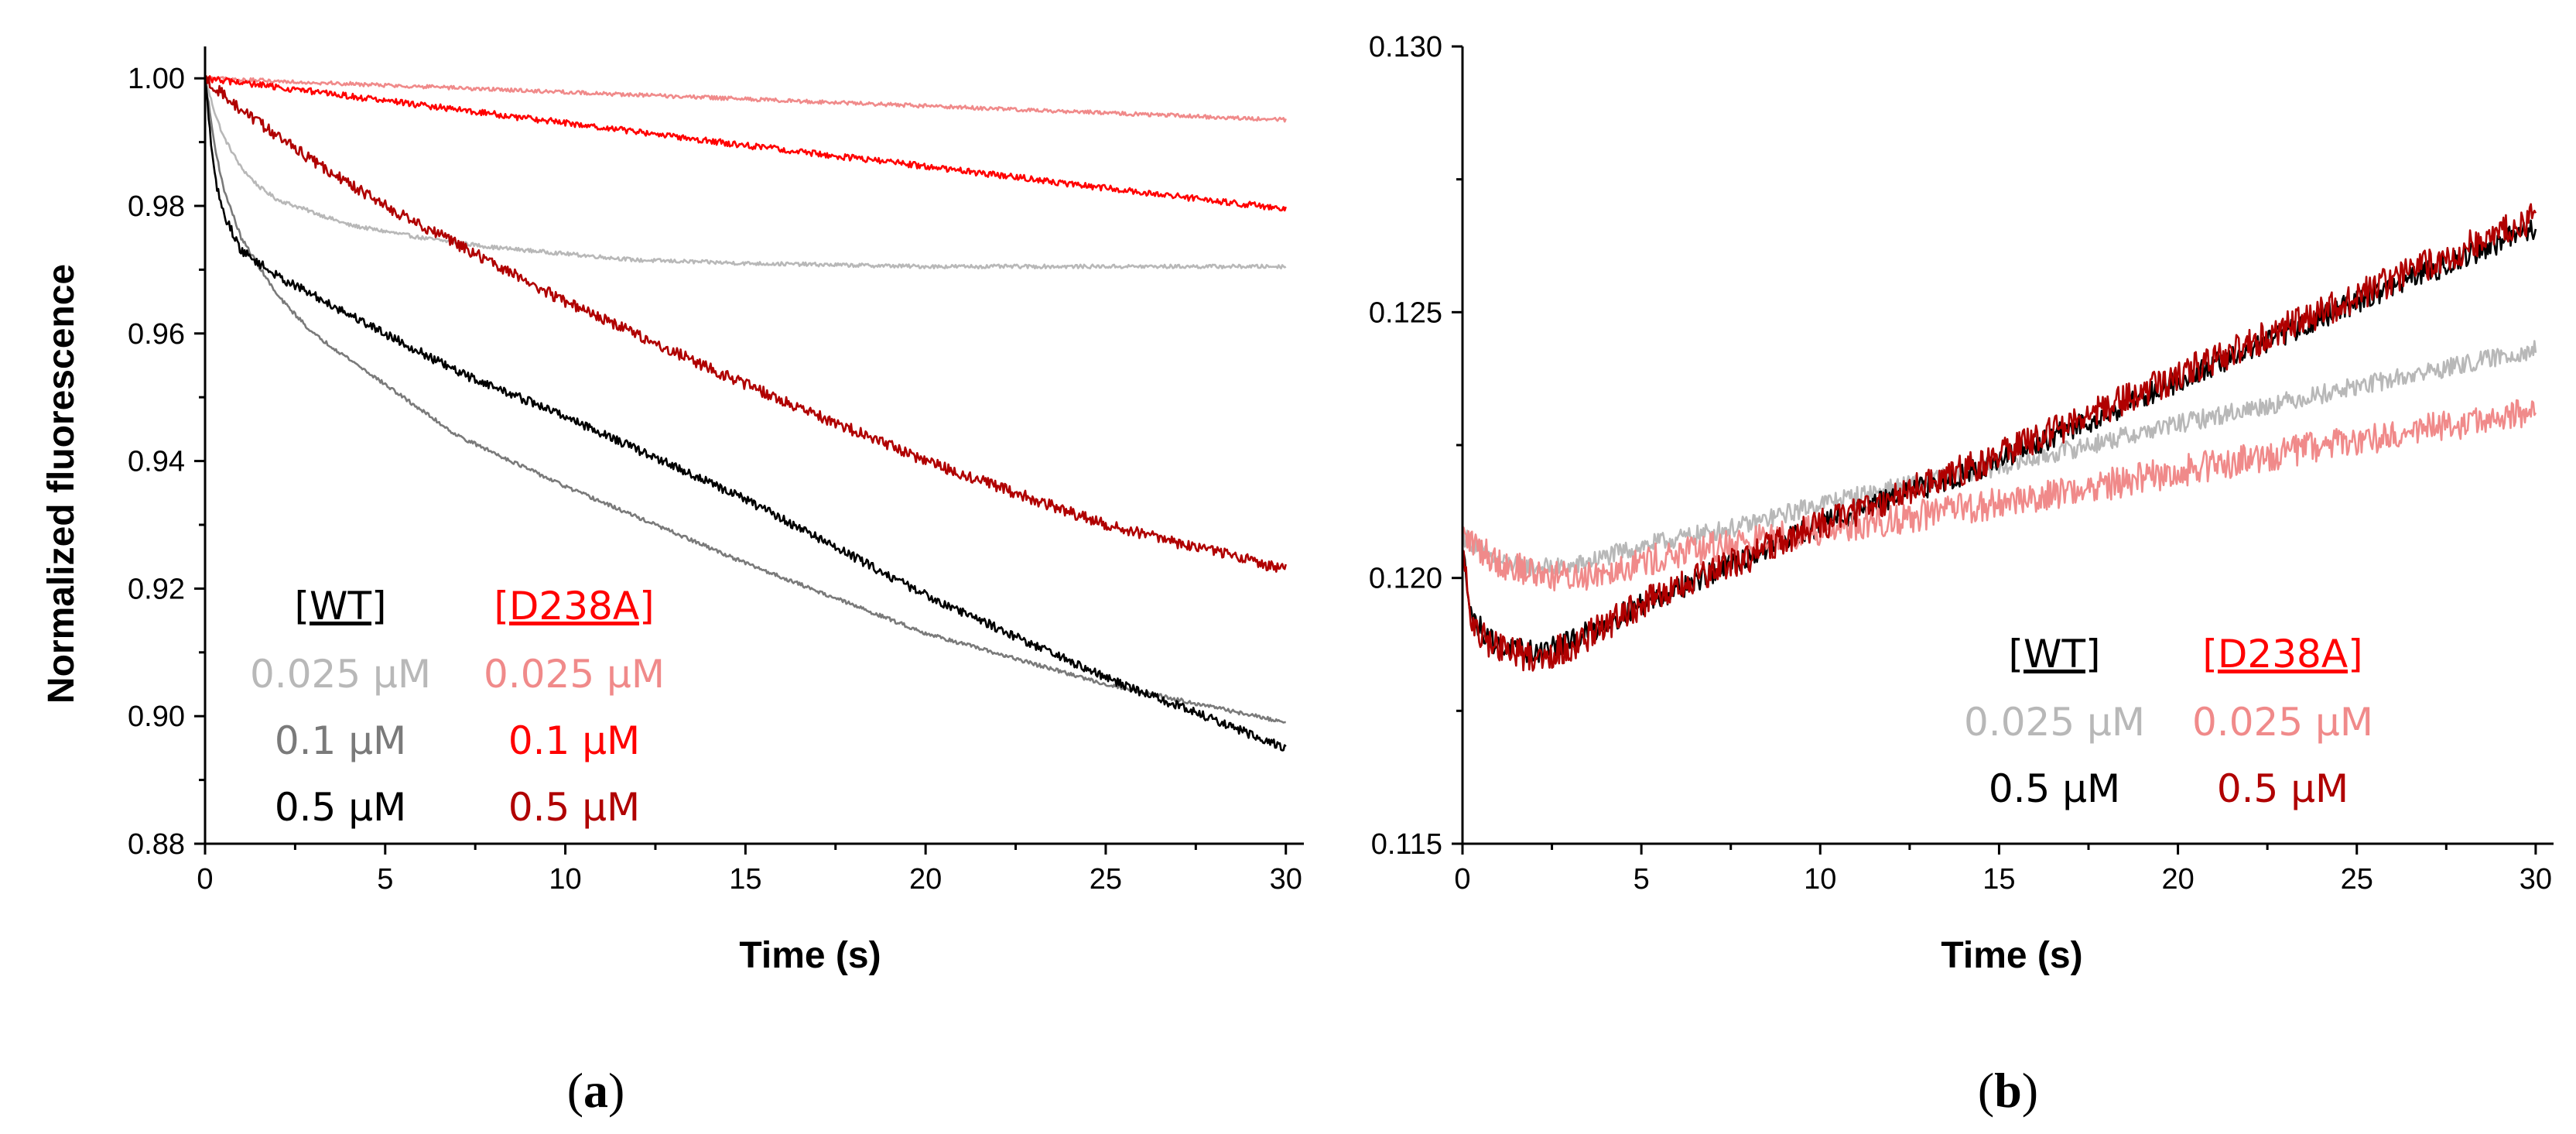 The width and height of the screenshot is (2576, 1134). I want to click on panel-b-y-tick-label: 0.120, so click(1406, 579).